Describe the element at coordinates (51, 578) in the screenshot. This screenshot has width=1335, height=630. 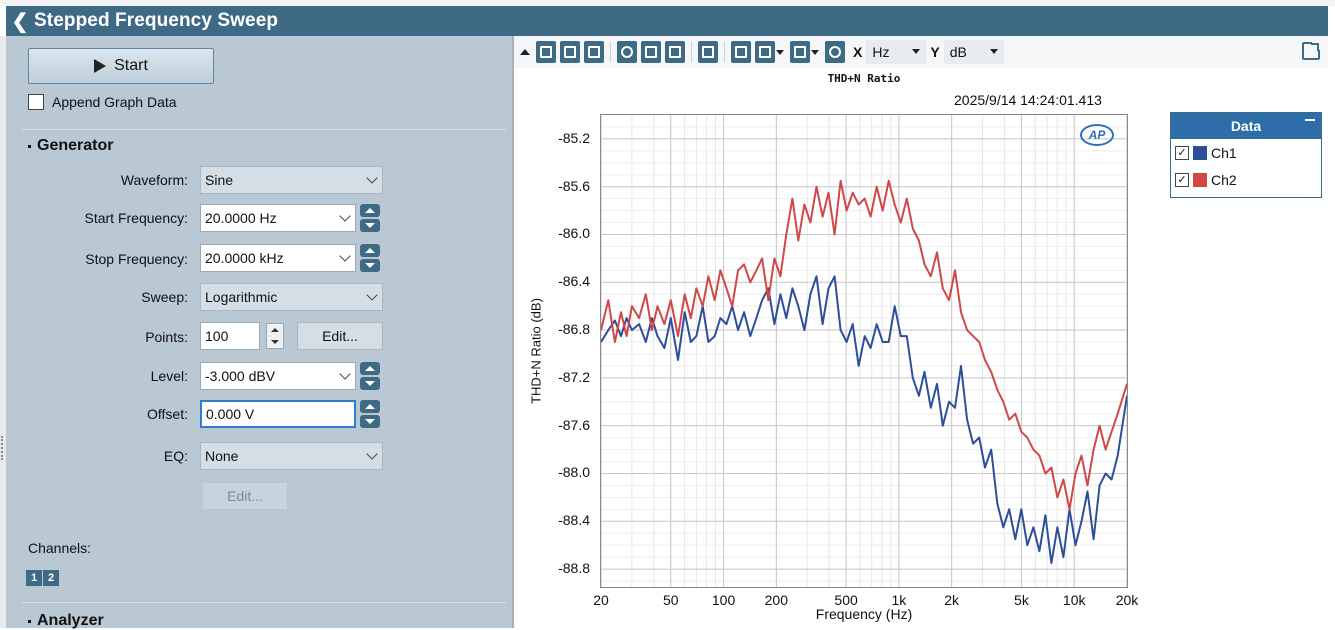
I see `channel-2-button: 2` at that location.